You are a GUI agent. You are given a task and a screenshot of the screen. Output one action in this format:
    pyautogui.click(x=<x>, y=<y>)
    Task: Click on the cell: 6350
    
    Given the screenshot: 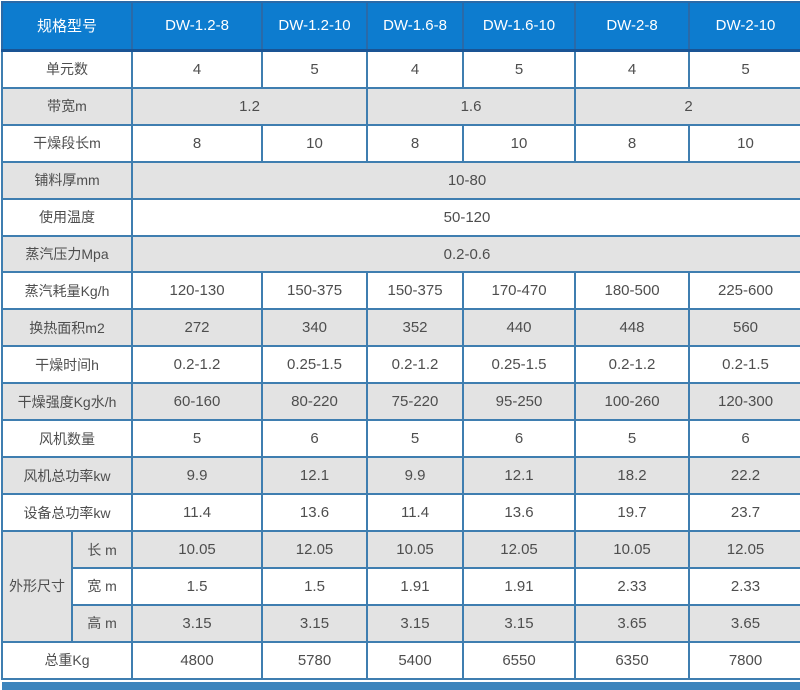 What is the action you would take?
    pyautogui.click(x=632, y=660)
    